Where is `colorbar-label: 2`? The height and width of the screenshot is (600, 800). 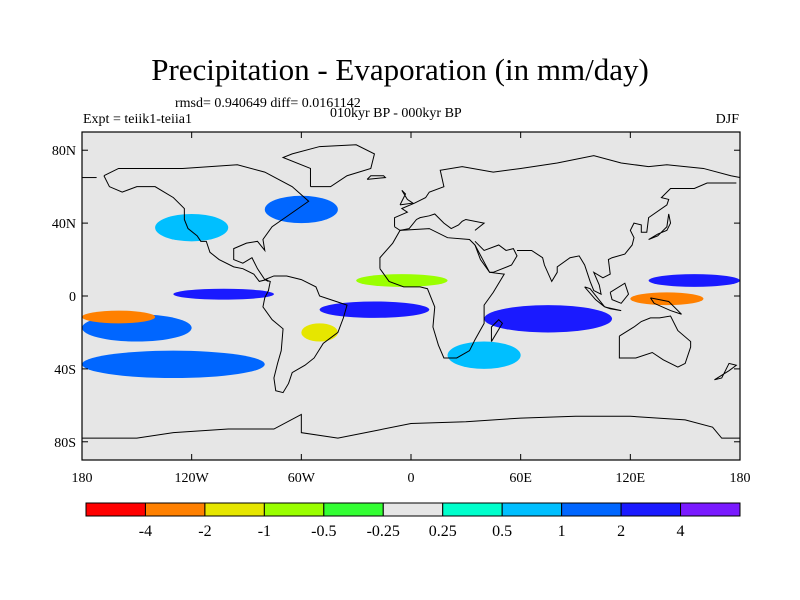 colorbar-label: 2 is located at coordinates (621, 531).